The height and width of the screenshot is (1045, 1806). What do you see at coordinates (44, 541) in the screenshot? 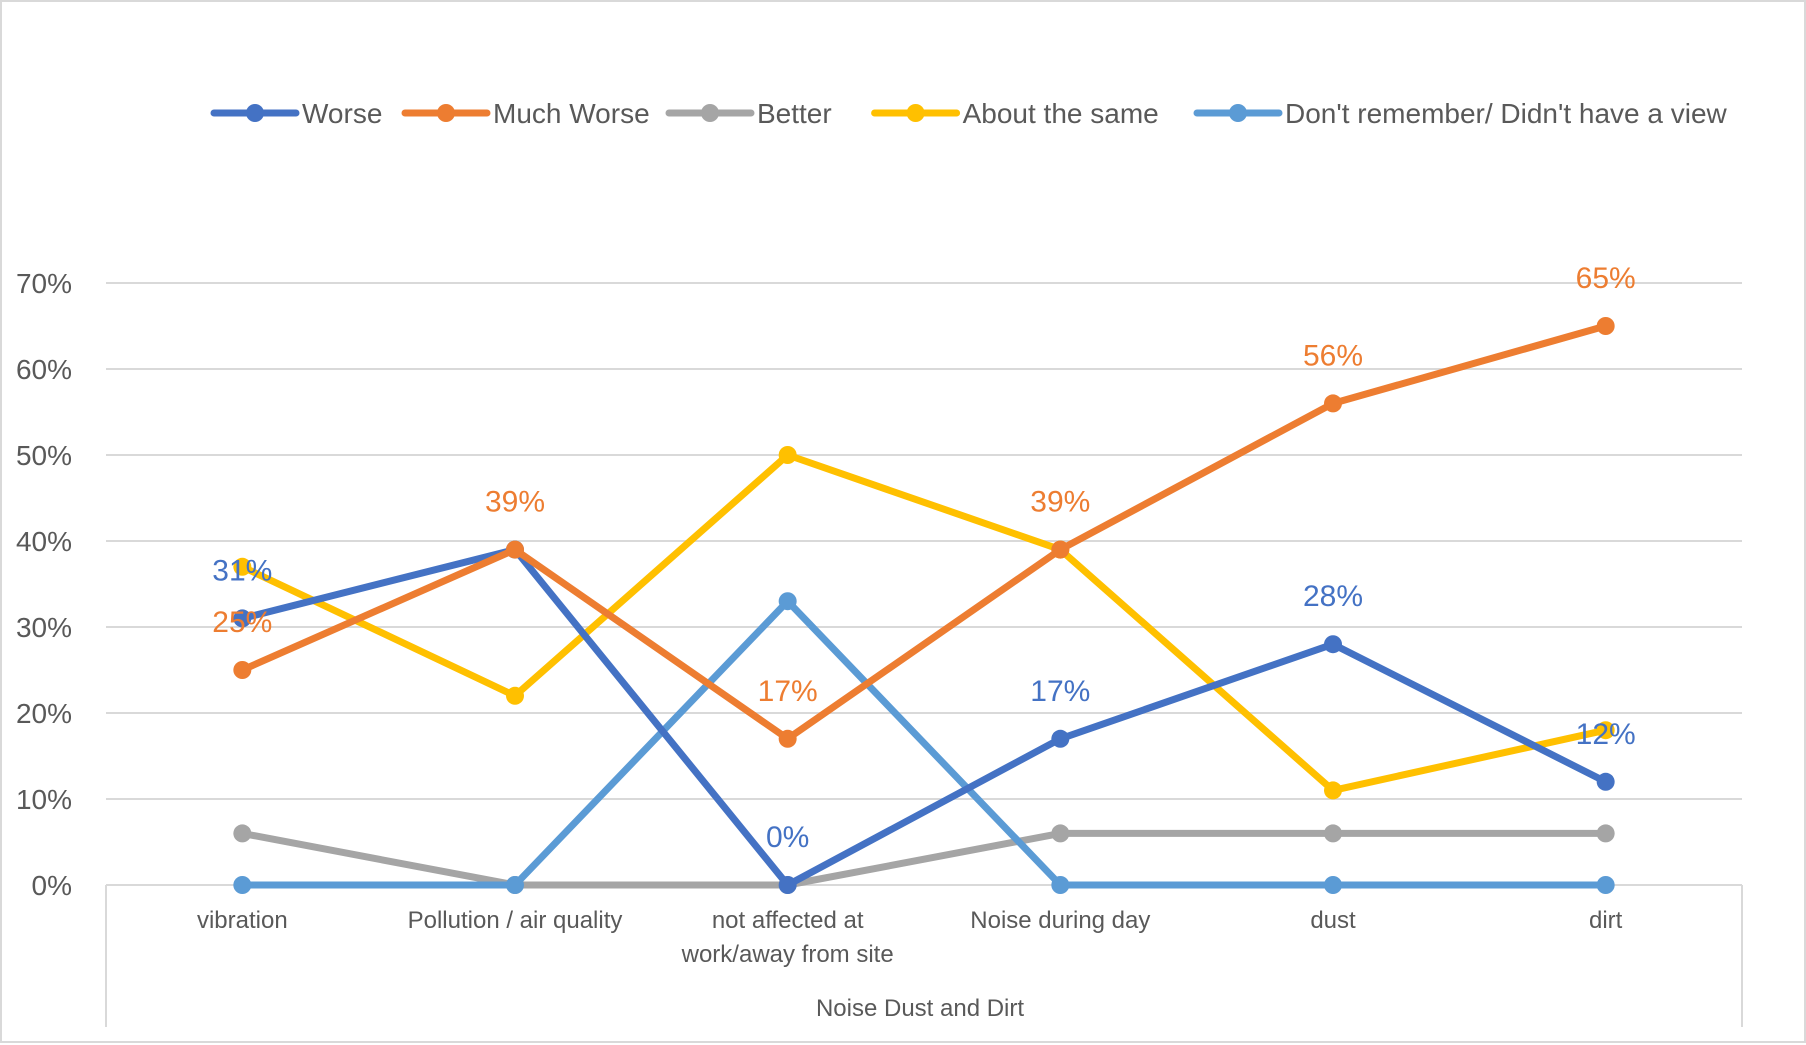
I see `y-tick-label: 40%` at bounding box center [44, 541].